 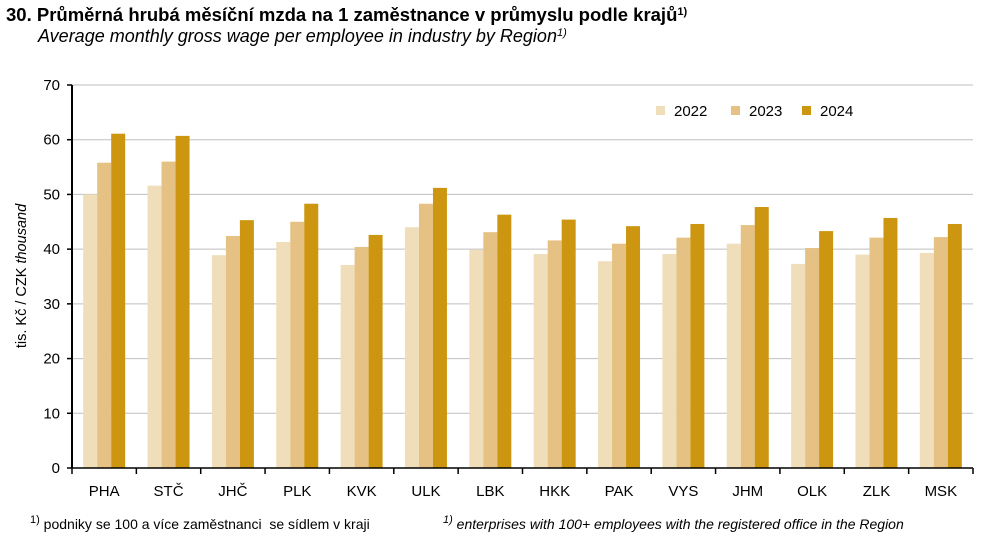 I want to click on y-tick-label: 20, so click(x=51, y=359).